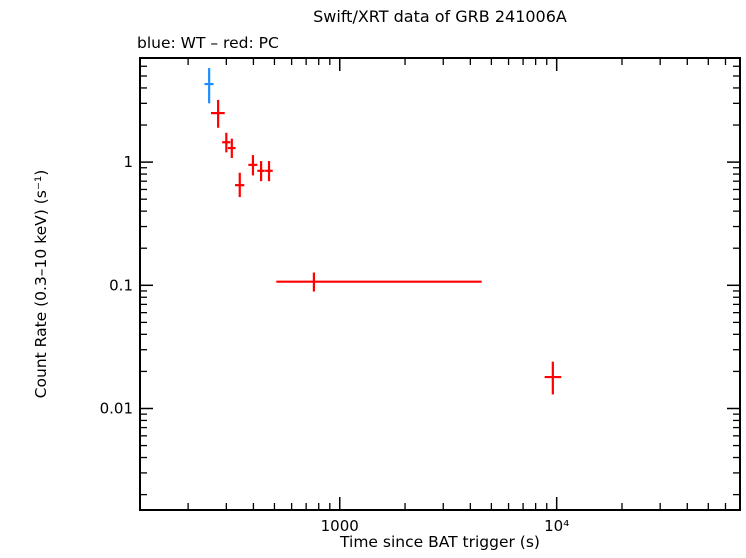  I want to click on x-axis-label: Time since BAT trigger (s), so click(439, 542).